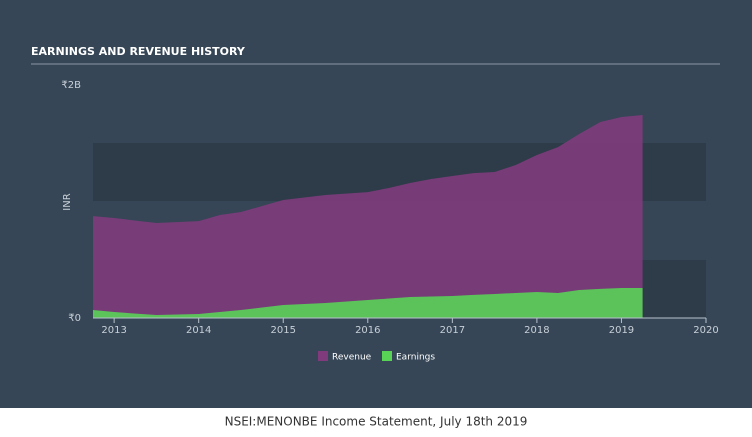  What do you see at coordinates (621, 330) in the screenshot?
I see `x-tick-label: 2019` at bounding box center [621, 330].